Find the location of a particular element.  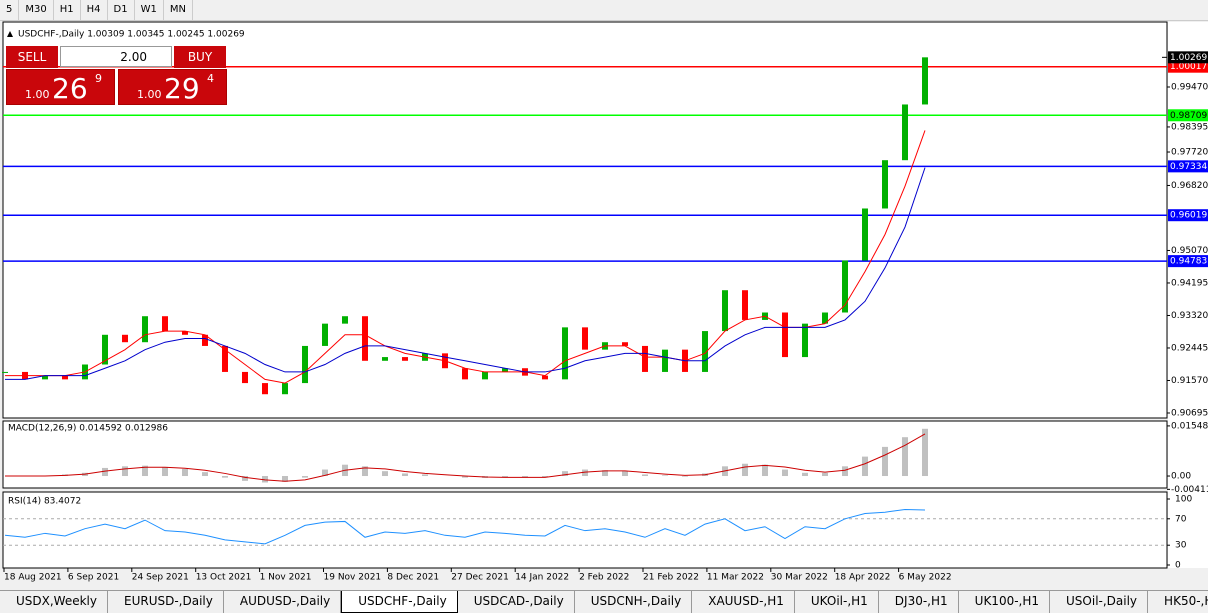

y-tick-label: 0.96820 is located at coordinates (1189, 186).